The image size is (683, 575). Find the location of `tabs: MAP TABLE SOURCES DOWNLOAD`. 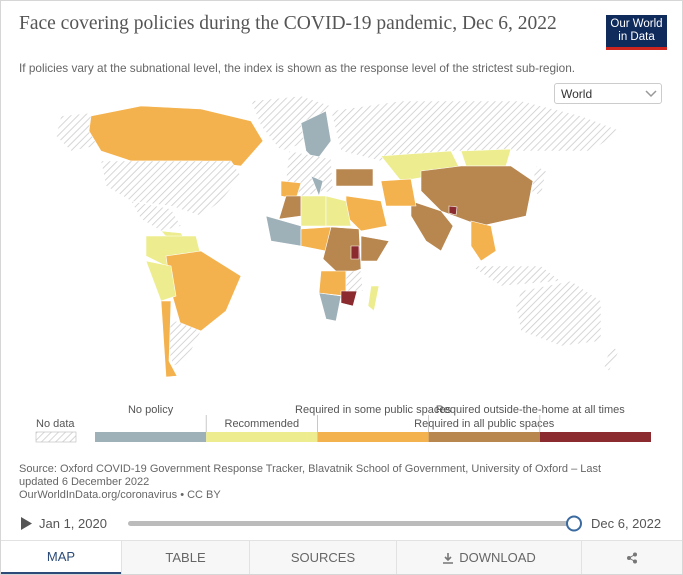

tabs: MAP TABLE SOURCES DOWNLOAD is located at coordinates (341, 557).